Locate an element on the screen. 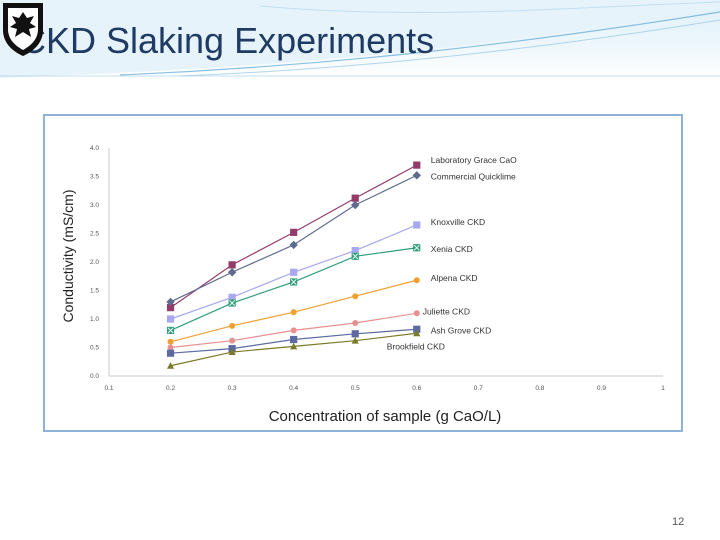 Image resolution: width=720 pixels, height=540 pixels. y-tick-label: 3.5 is located at coordinates (94, 177).